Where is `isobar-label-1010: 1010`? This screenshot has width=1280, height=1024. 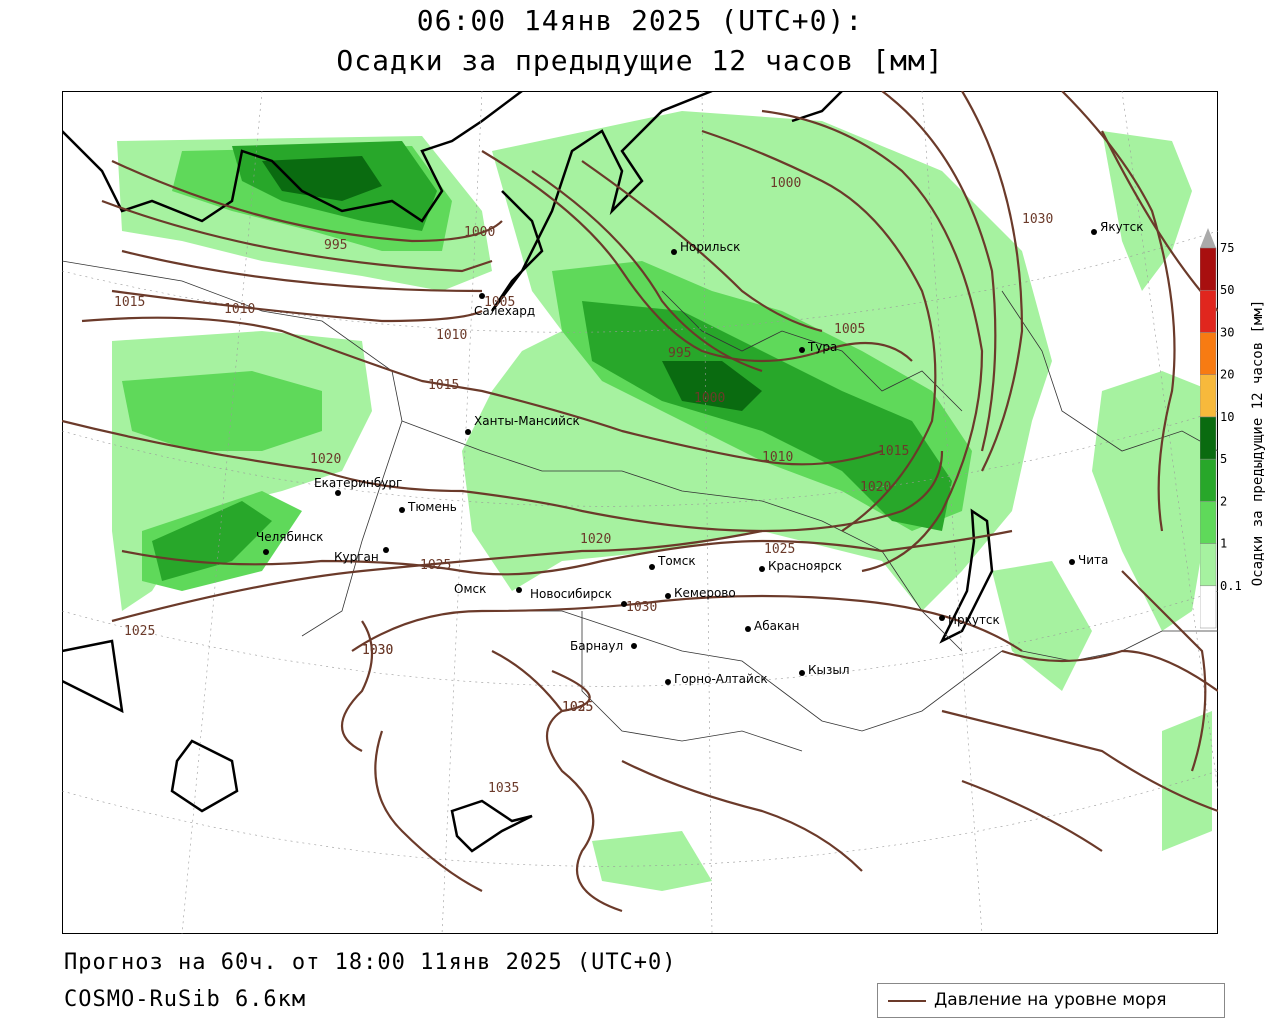 isobar-label-1010: 1010 is located at coordinates (239, 309).